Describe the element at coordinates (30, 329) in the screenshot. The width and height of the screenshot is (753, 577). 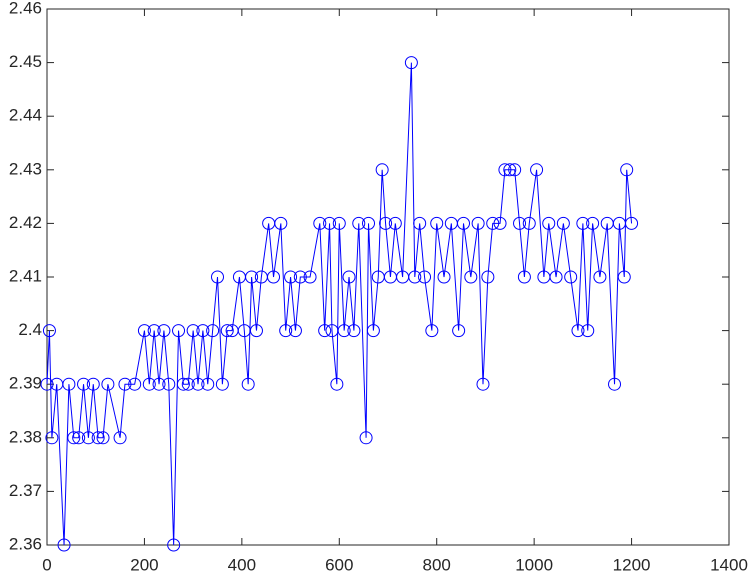
I see `y-tick-label: 2.4` at that location.